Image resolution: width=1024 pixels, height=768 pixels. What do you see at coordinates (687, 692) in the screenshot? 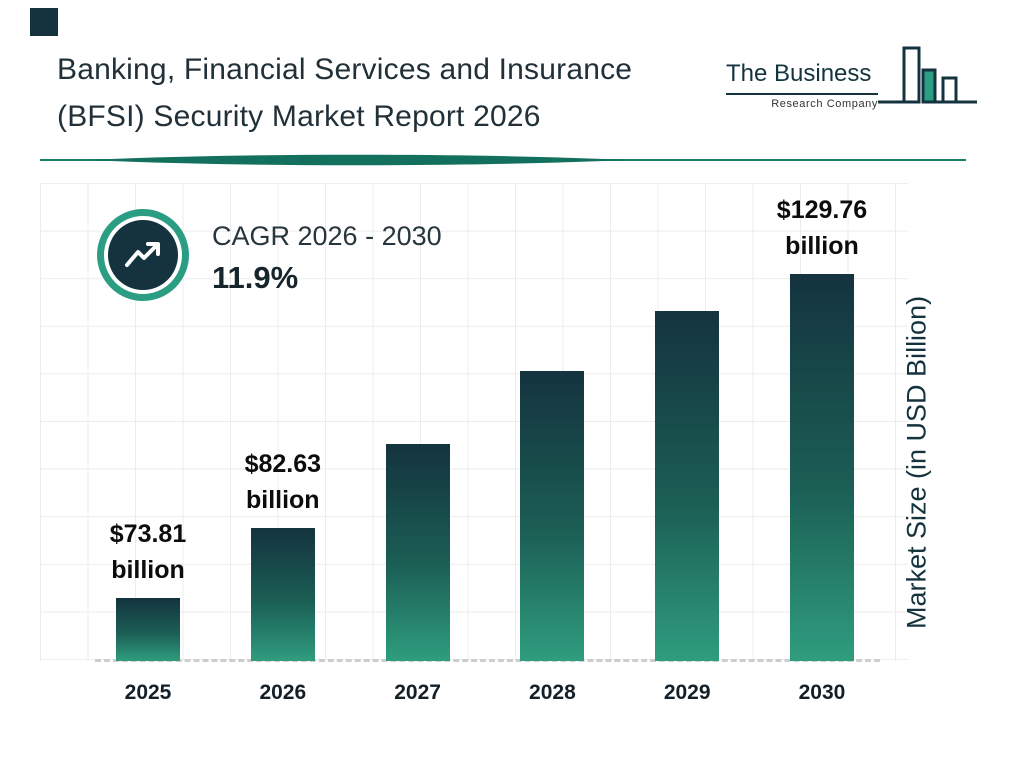
I see `x-tick-label-2029: 2029` at bounding box center [687, 692].